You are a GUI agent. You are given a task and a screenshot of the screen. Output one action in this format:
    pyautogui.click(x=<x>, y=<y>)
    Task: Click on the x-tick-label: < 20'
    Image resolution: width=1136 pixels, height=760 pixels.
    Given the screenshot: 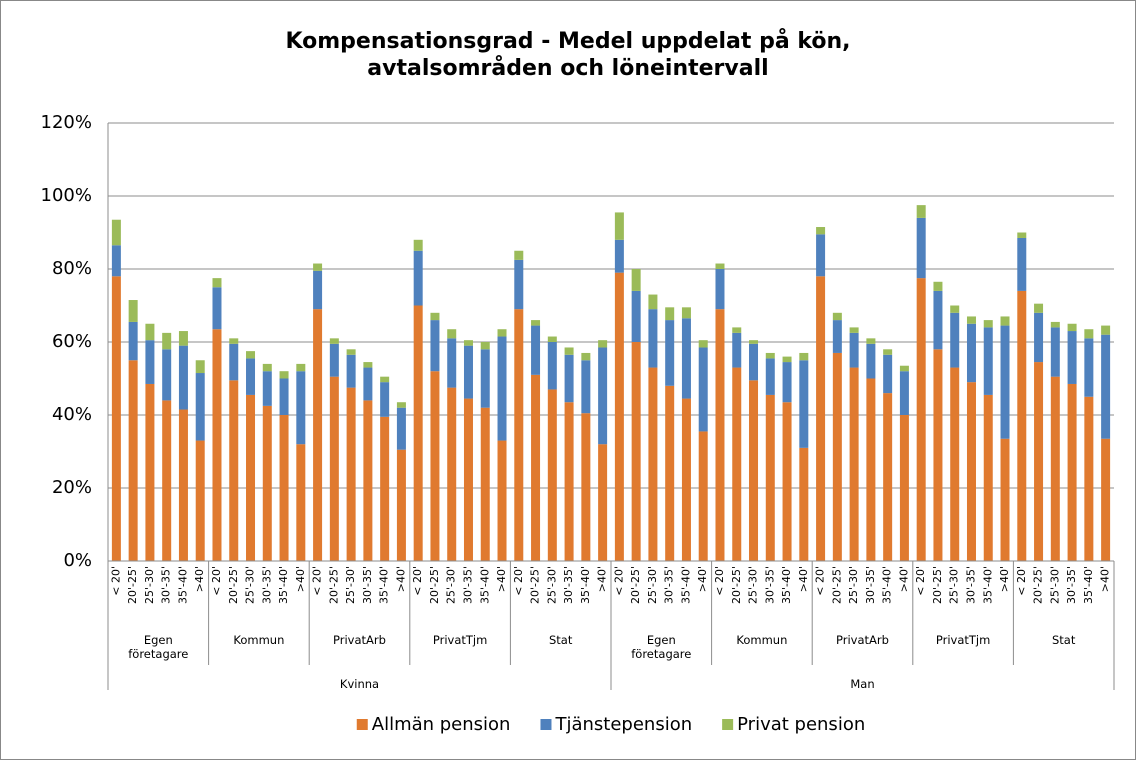 What is the action you would take?
    pyautogui.click(x=719, y=581)
    